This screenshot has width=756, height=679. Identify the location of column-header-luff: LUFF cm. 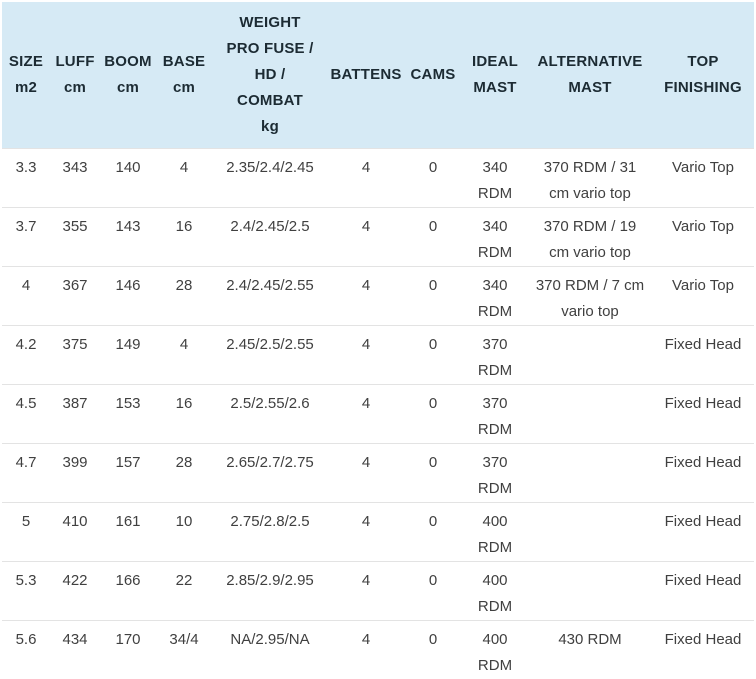
(75, 75).